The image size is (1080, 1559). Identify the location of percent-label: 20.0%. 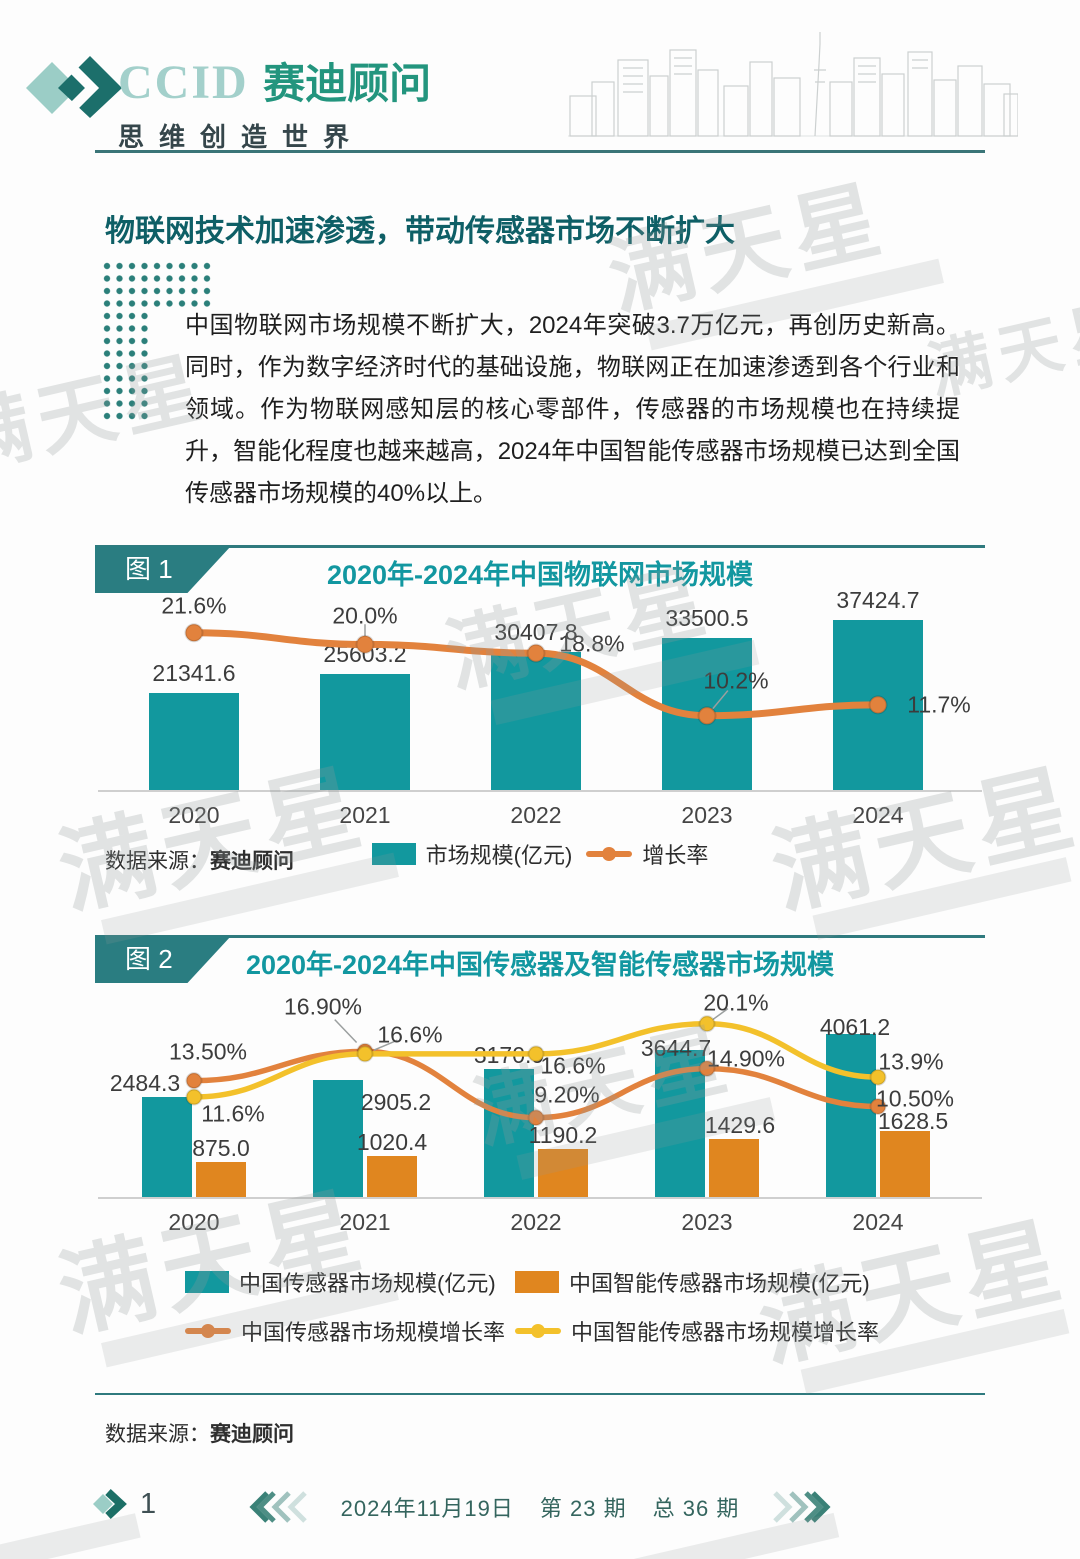
(365, 615).